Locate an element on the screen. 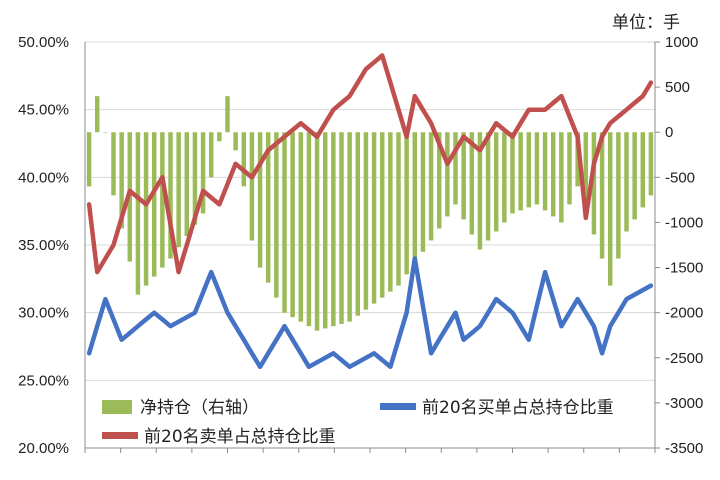 Image resolution: width=720 pixels, height=480 pixels. left-tick-label: 20.00% is located at coordinates (43, 448).